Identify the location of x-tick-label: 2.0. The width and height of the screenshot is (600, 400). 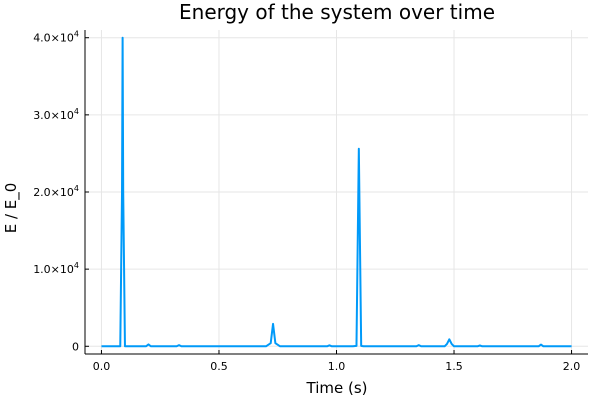
(572, 366).